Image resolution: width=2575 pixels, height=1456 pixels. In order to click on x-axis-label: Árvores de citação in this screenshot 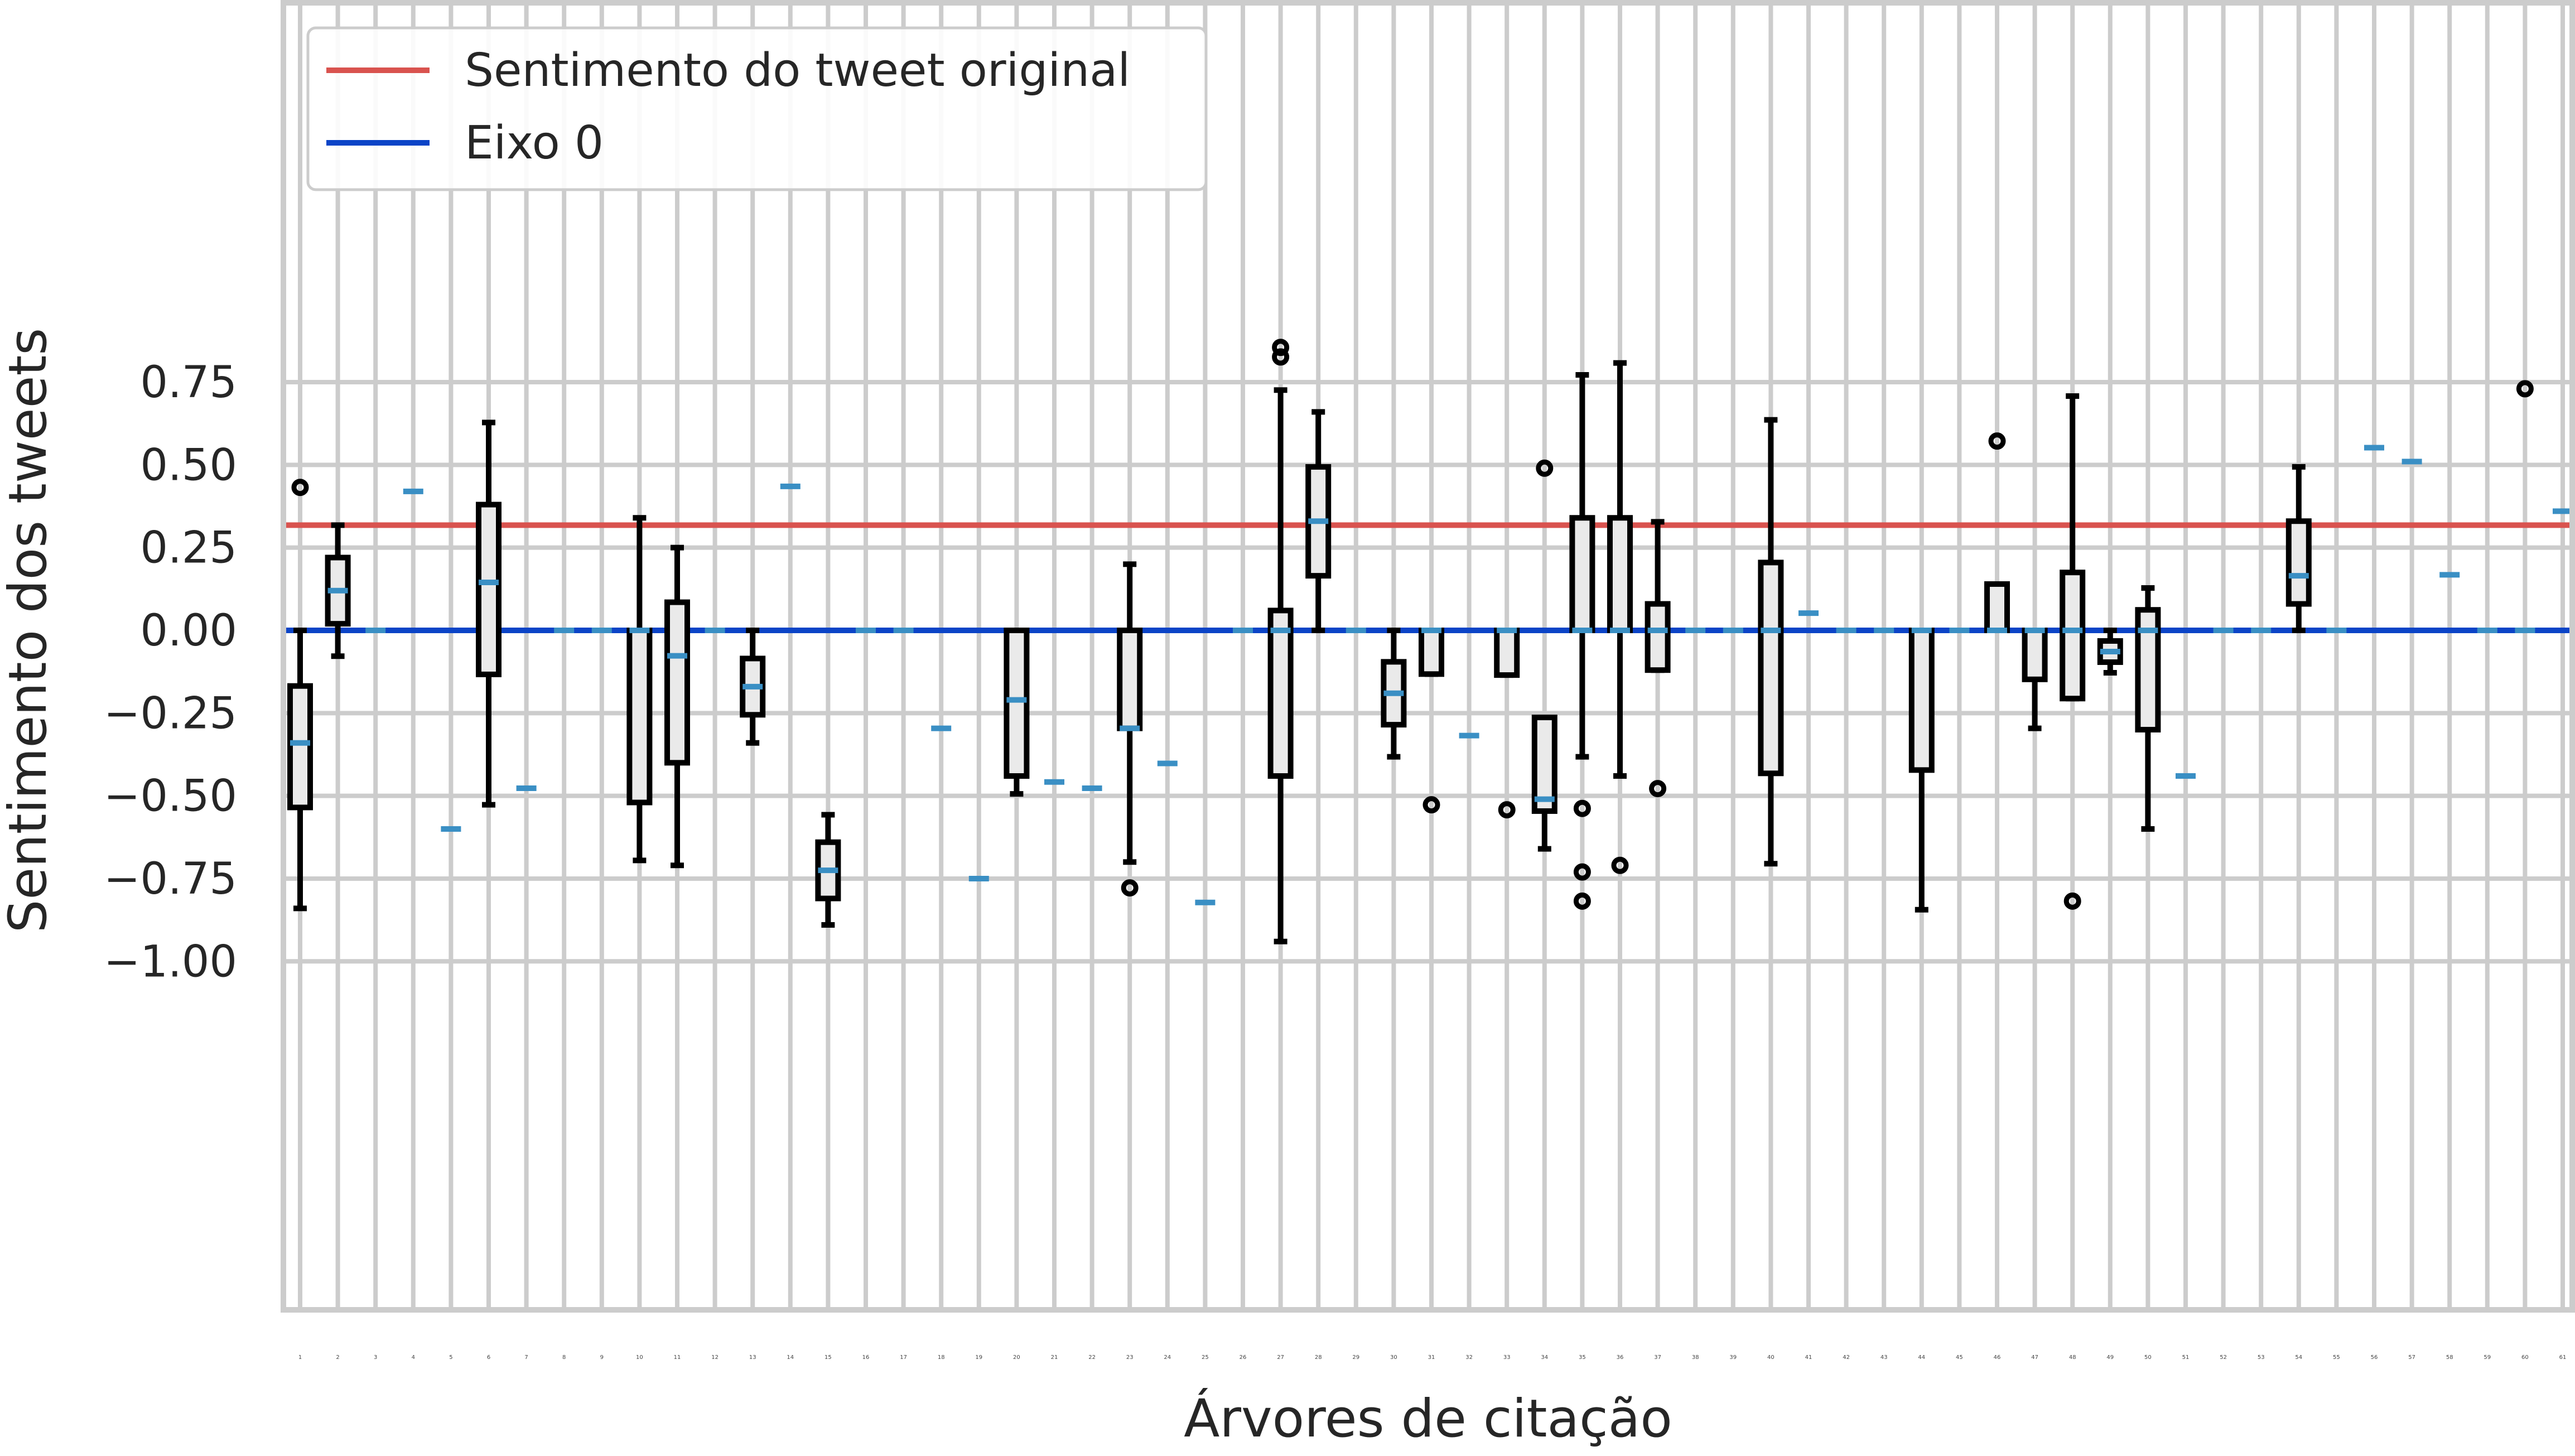, I will do `click(1428, 1418)`.